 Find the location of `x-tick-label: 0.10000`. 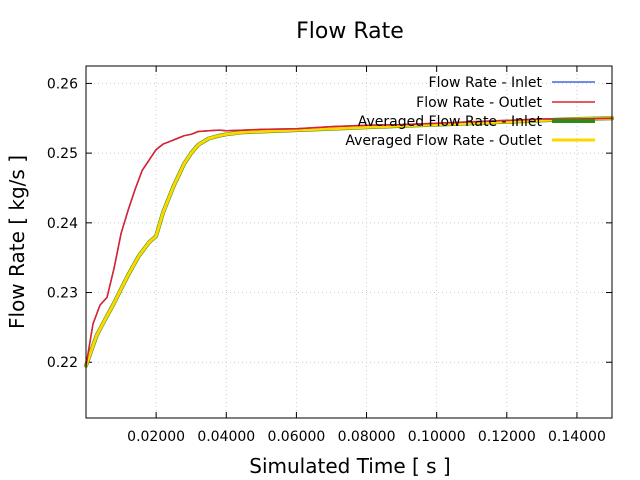

x-tick-label: 0.10000 is located at coordinates (437, 437).